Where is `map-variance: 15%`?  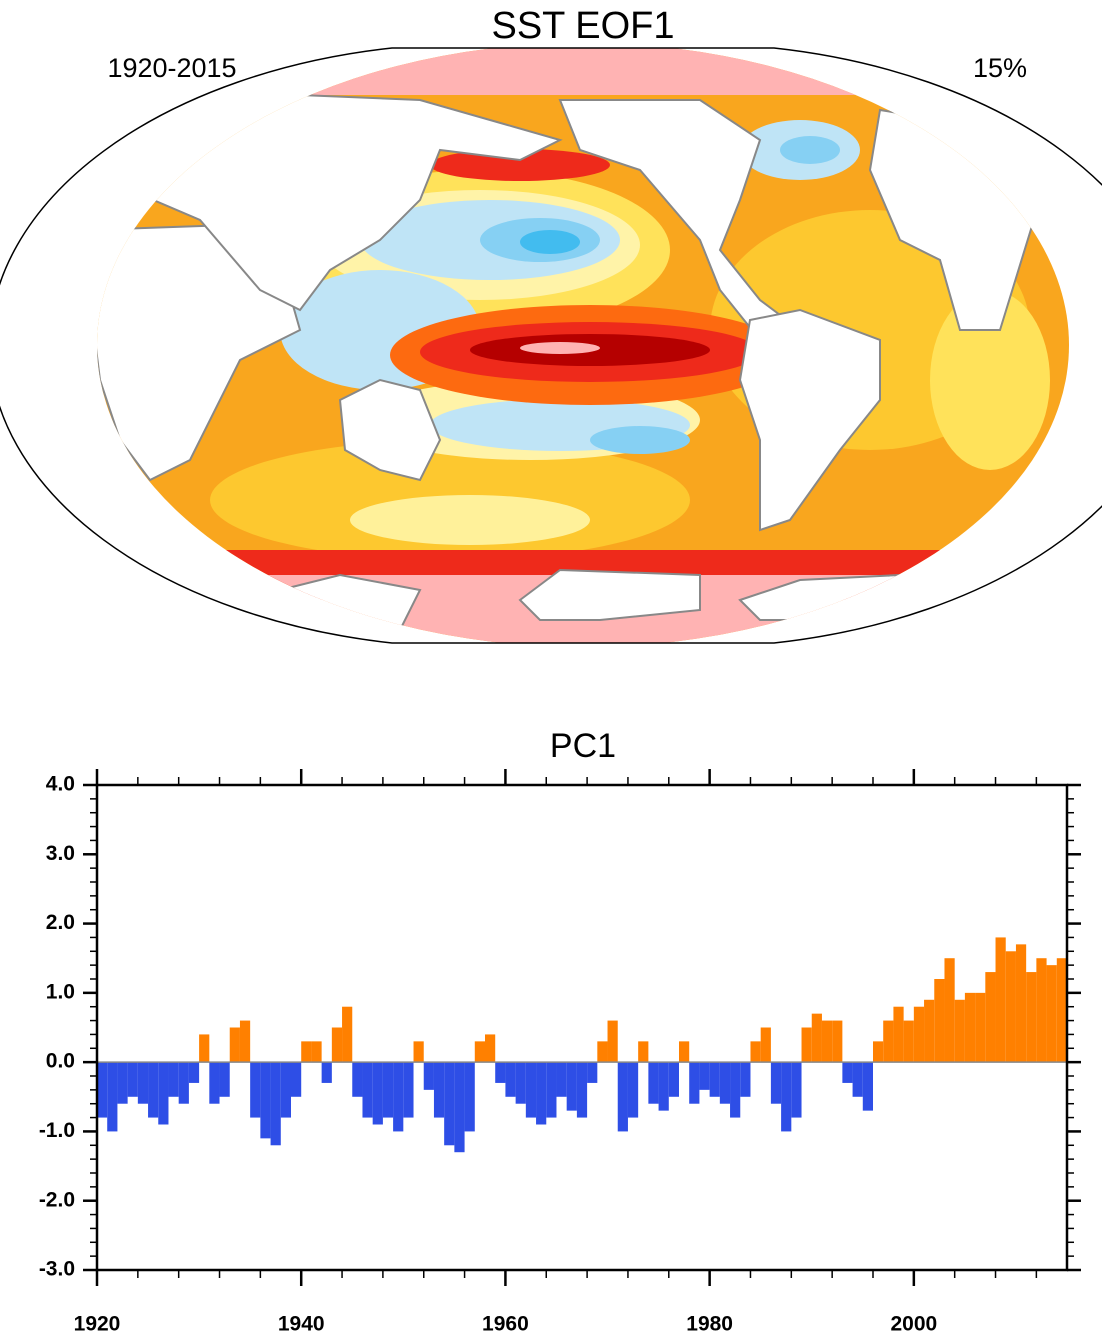
map-variance: 15% is located at coordinates (1000, 68).